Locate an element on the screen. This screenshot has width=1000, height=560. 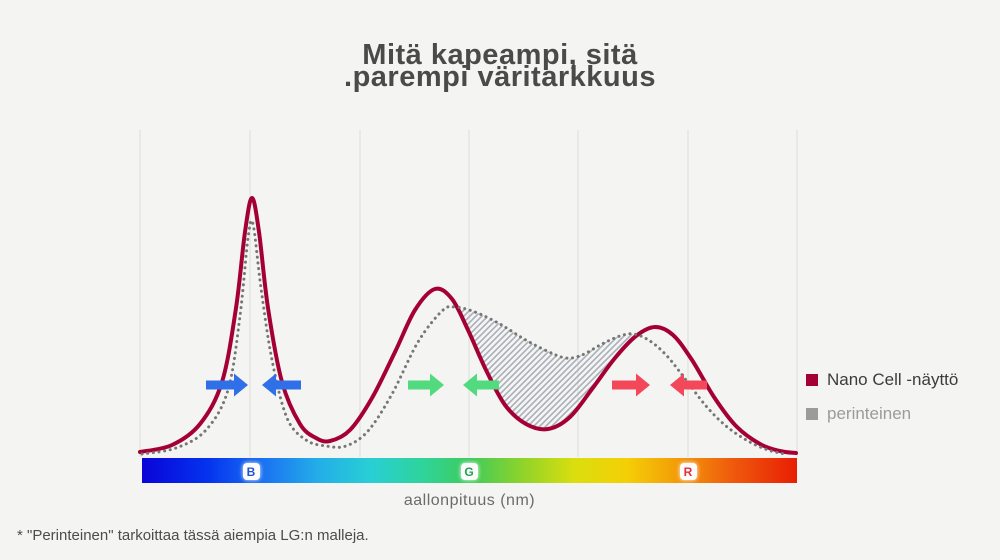
legend-label-nano-cell: Nano Cell -näyttö is located at coordinates (893, 379).